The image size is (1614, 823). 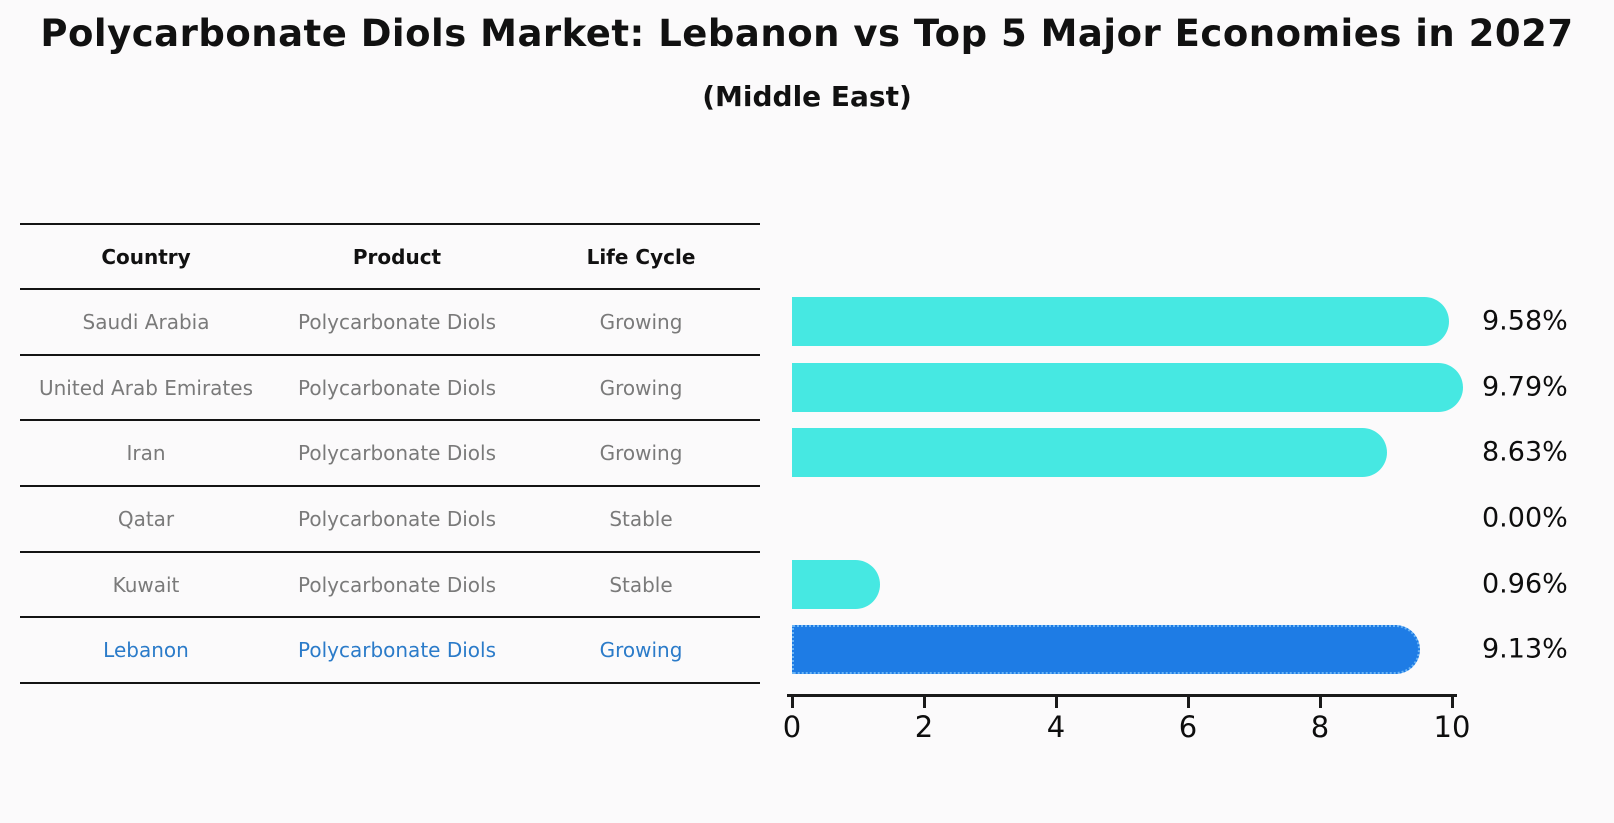 I want to click on column-header-country: Country, so click(x=146, y=256).